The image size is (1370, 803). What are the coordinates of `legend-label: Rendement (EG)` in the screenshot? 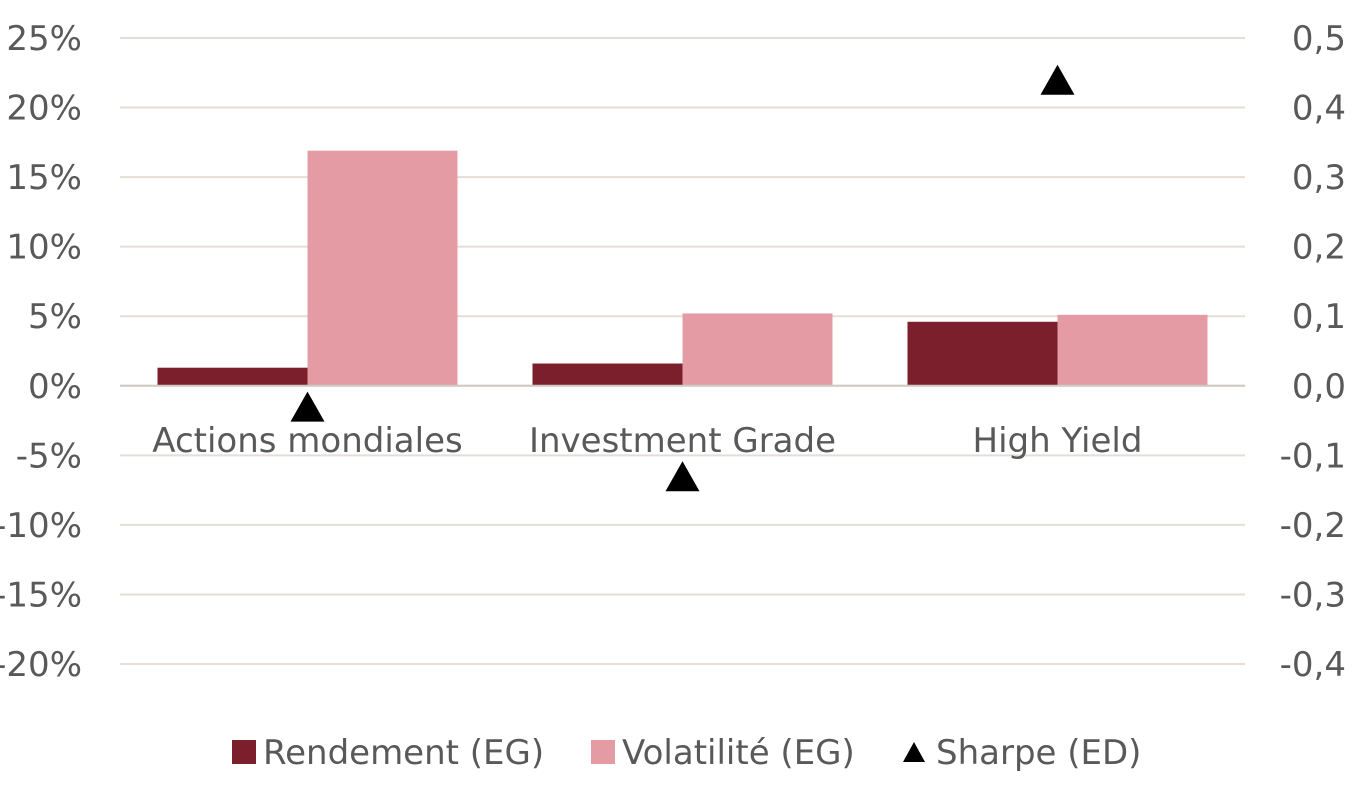 It's located at (403, 753).